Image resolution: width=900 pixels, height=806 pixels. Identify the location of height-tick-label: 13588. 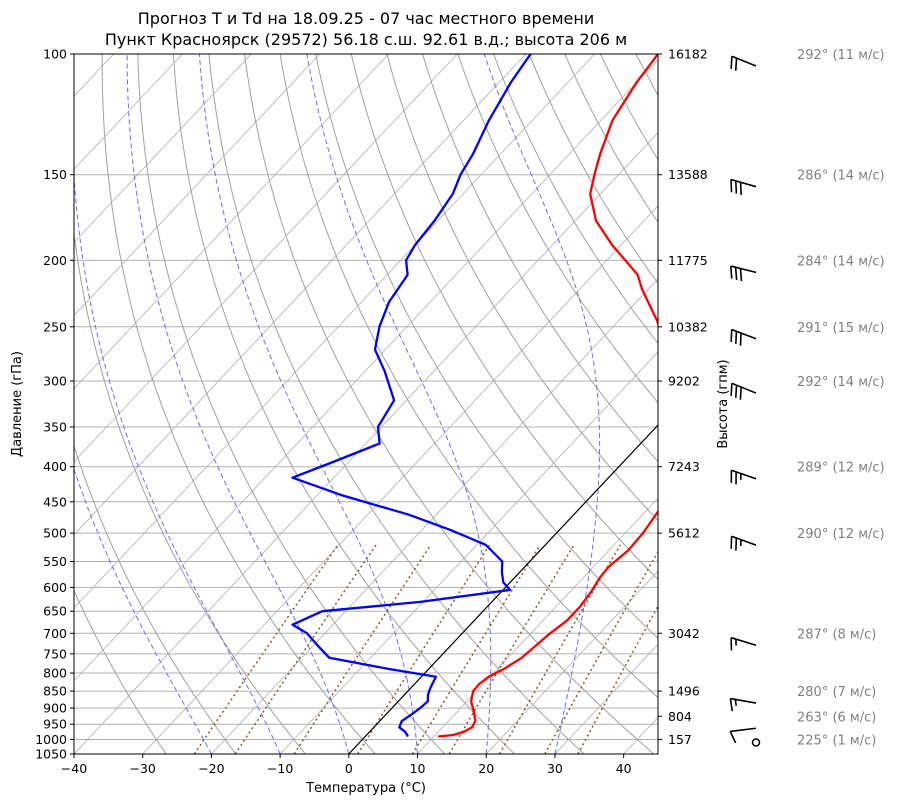
(688, 174).